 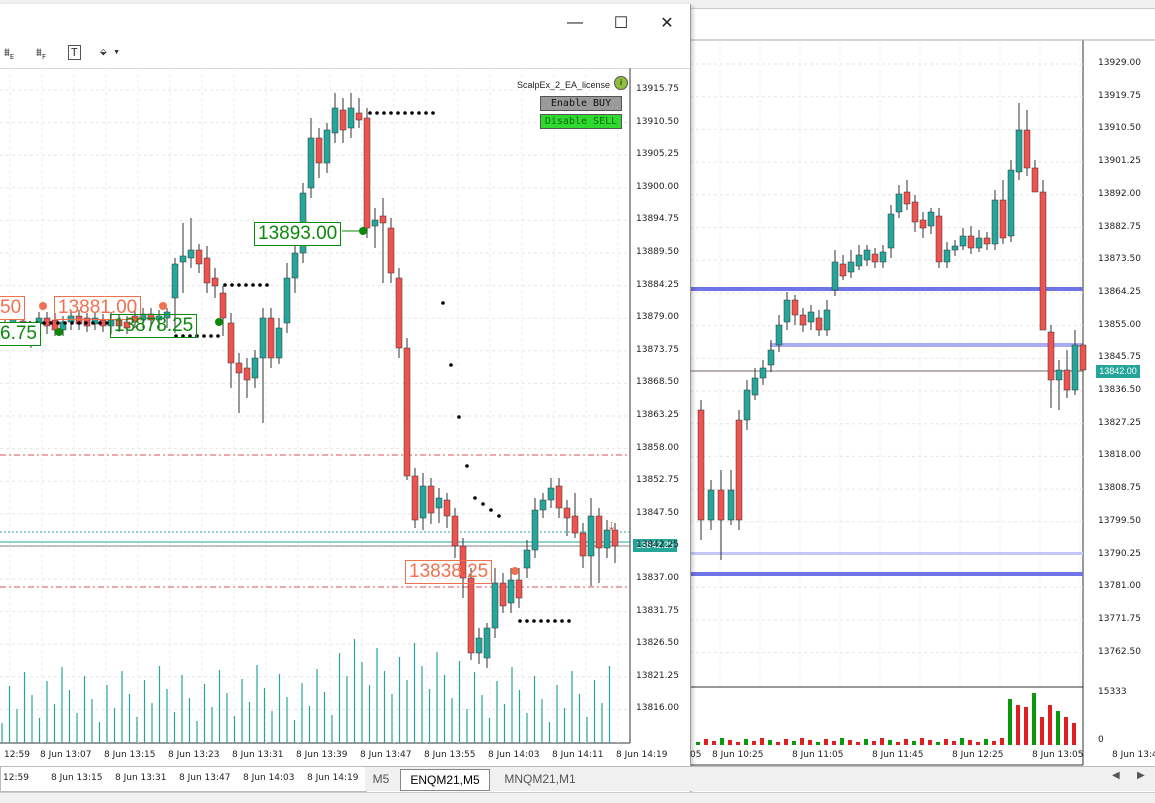 I want to click on enable-buy-button: Enable BUY, so click(x=581, y=103).